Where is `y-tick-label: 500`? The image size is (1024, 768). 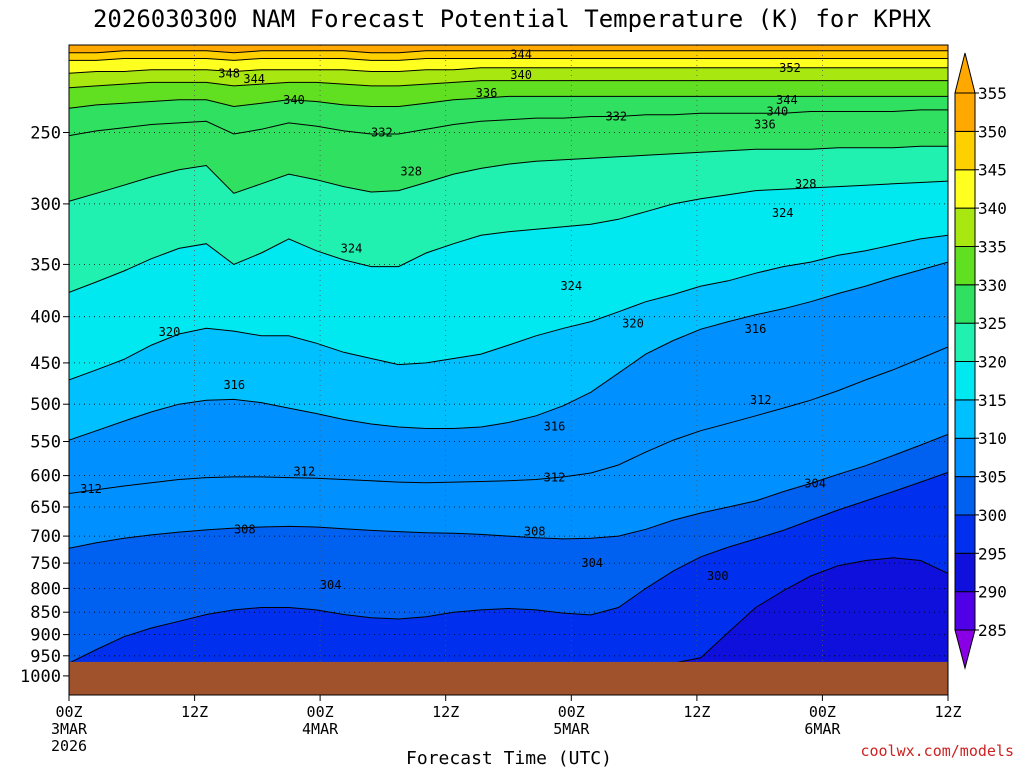 y-tick-label: 500 is located at coordinates (45, 405).